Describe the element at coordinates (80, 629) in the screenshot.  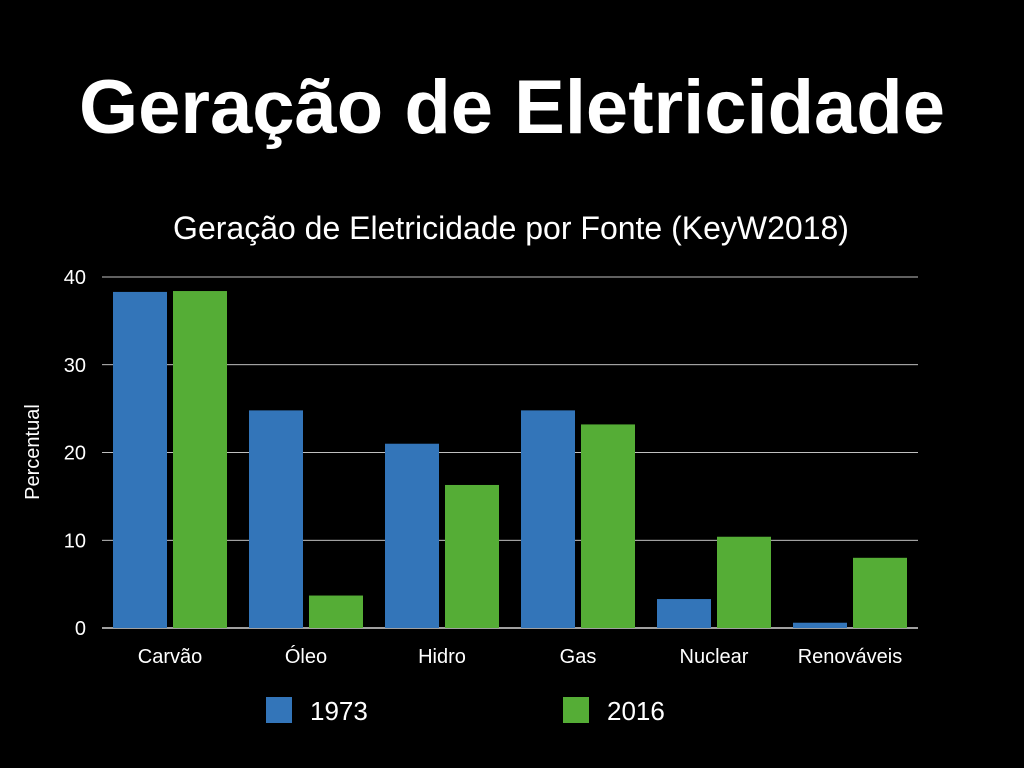
I see `y-tick-label: 0` at that location.